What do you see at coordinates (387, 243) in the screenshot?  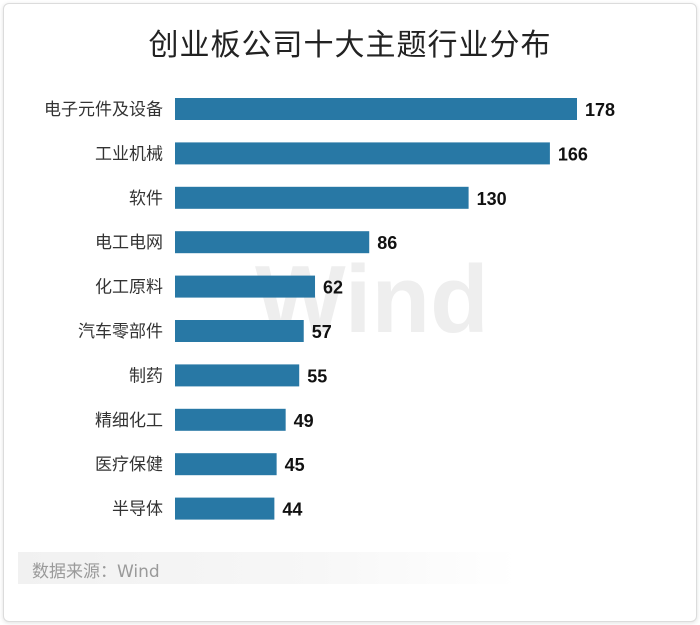 I see `data-label: 86` at bounding box center [387, 243].